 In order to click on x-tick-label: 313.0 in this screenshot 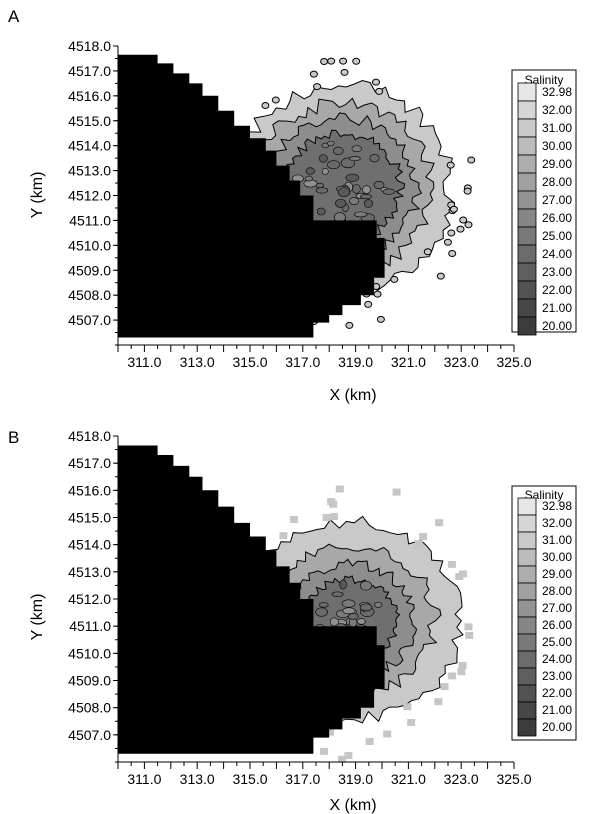, I will do `click(197, 362)`.